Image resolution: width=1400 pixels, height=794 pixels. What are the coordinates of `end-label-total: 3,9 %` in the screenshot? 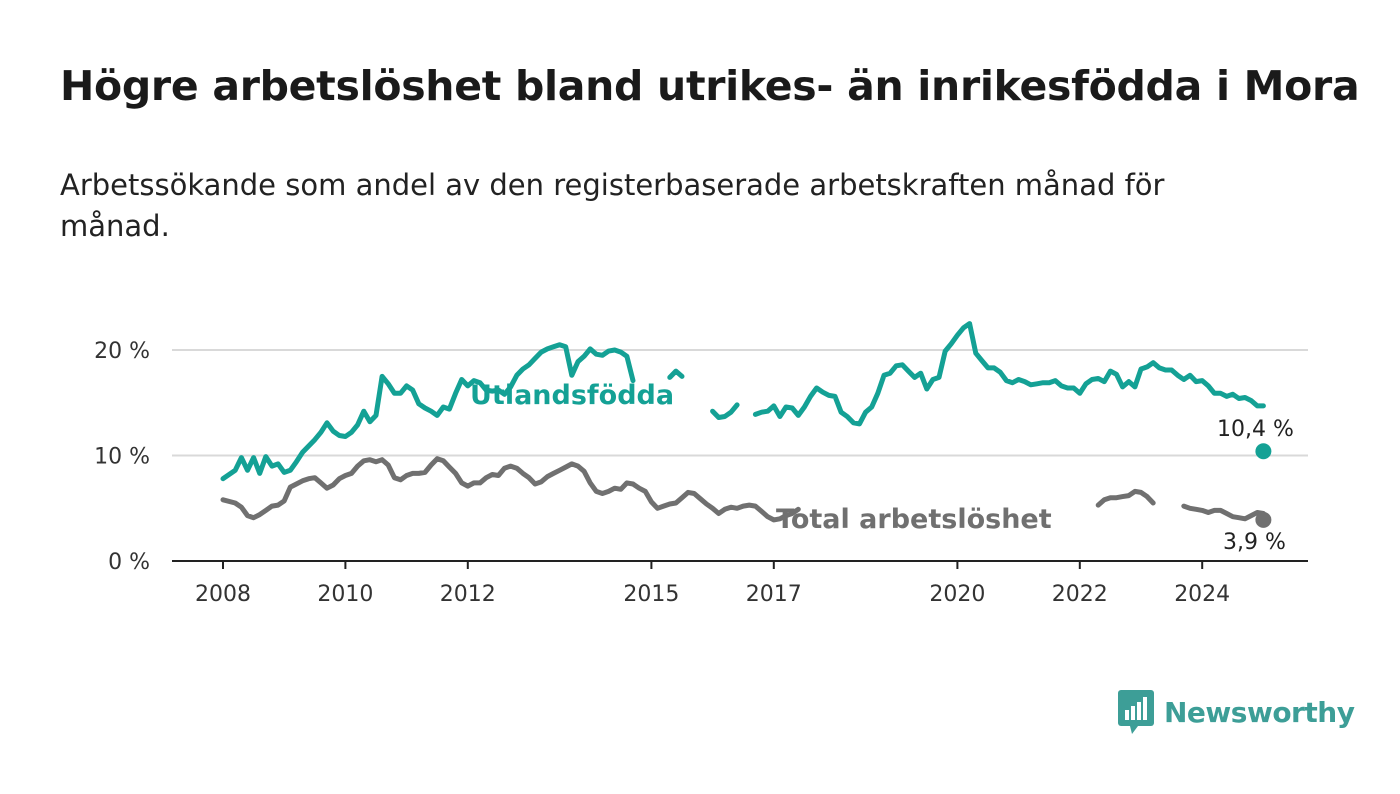 It's located at (1254, 542).